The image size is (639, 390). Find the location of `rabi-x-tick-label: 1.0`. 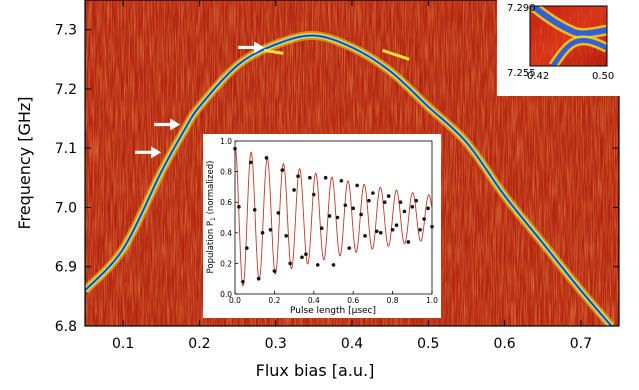

rabi-x-tick-label: 1.0 is located at coordinates (432, 300).